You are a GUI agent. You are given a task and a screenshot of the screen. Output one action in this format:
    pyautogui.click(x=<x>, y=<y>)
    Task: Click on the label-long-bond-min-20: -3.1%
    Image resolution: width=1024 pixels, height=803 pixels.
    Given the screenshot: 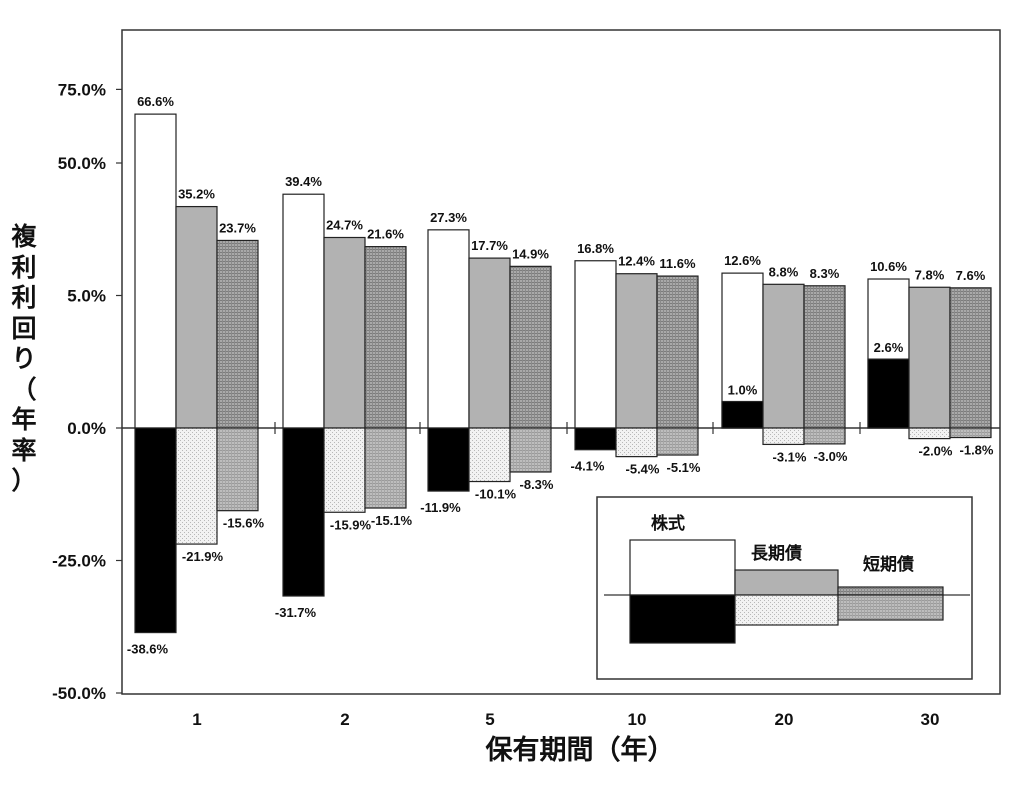 What is the action you would take?
    pyautogui.click(x=790, y=456)
    